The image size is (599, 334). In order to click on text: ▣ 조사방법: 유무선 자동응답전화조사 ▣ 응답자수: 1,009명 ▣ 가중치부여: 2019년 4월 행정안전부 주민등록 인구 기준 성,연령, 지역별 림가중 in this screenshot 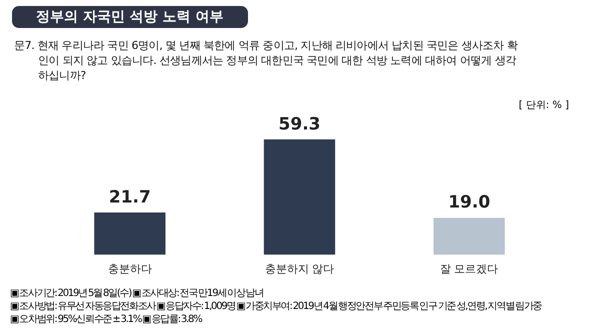, I will do `click(276, 306)`.